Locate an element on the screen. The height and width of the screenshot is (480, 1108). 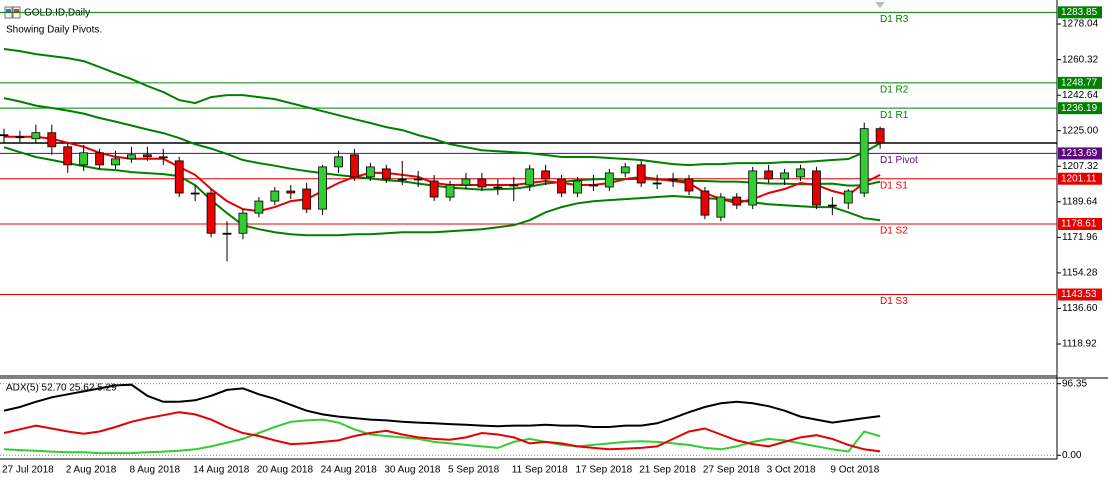
y-tick-label: 1118.92 is located at coordinates (1079, 344).